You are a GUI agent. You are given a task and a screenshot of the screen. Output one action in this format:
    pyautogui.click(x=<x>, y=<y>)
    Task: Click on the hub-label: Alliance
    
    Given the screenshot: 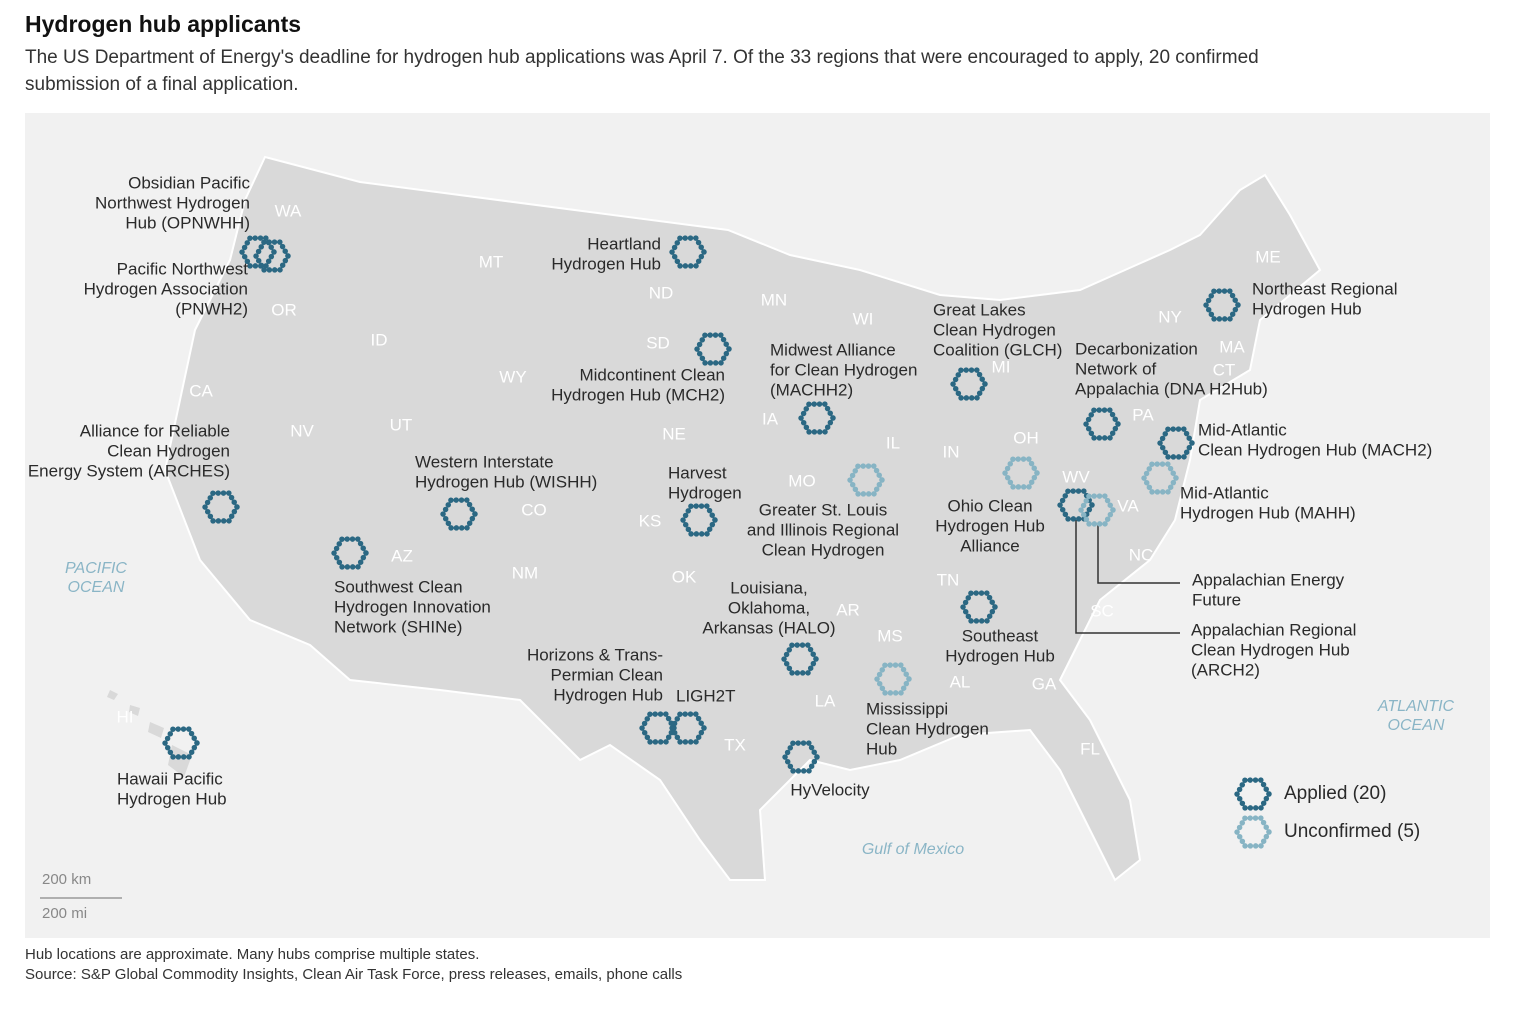 What is the action you would take?
    pyautogui.click(x=990, y=545)
    